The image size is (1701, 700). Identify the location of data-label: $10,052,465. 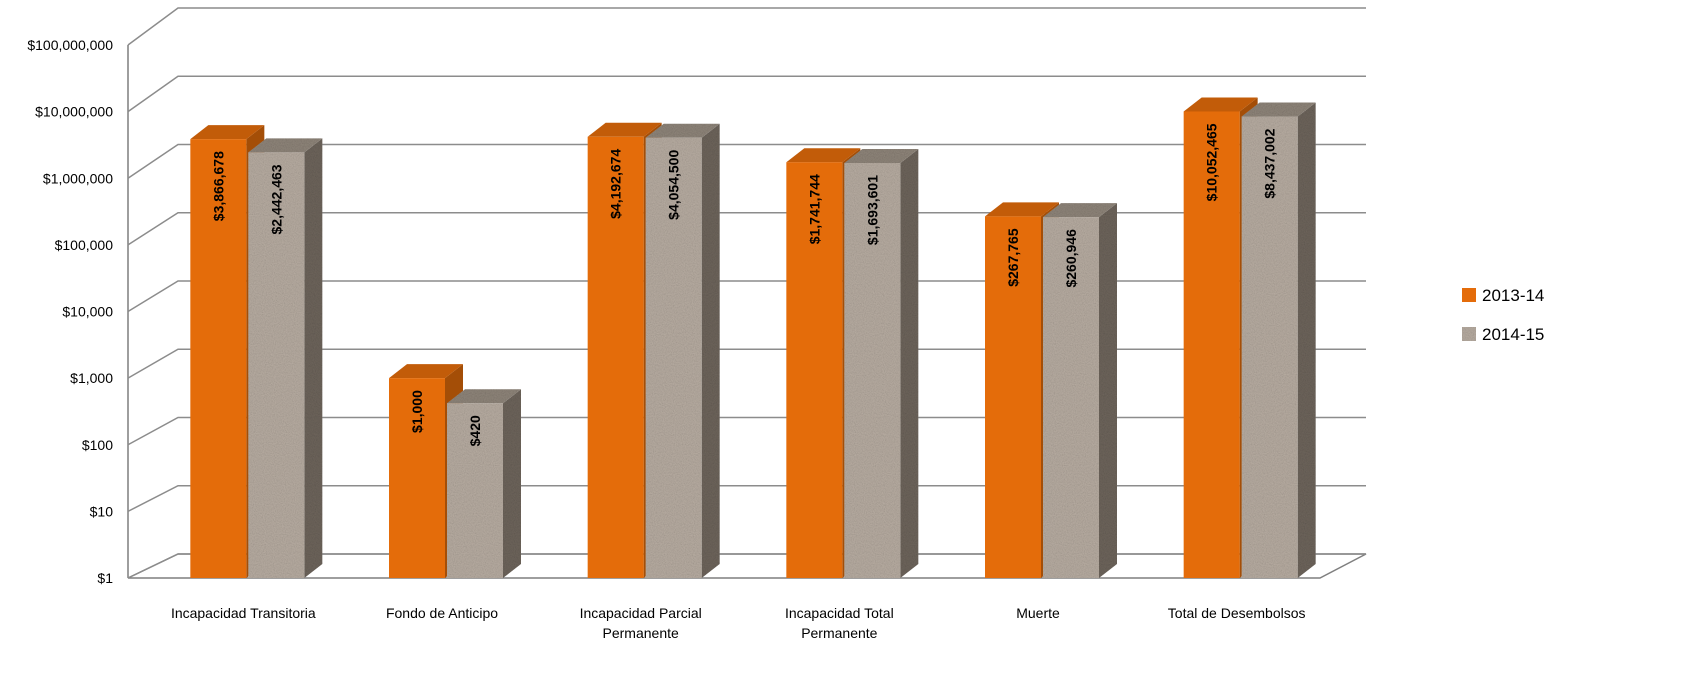
(1212, 162).